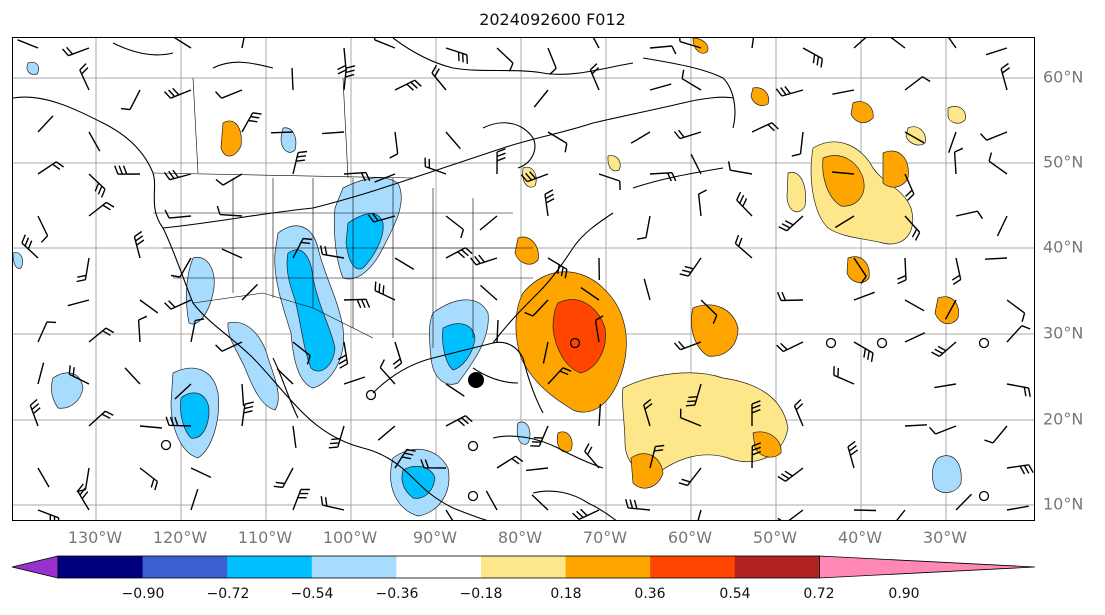 The width and height of the screenshot is (1105, 615). I want to click on lon-label-30w: 30°W, so click(945, 537).